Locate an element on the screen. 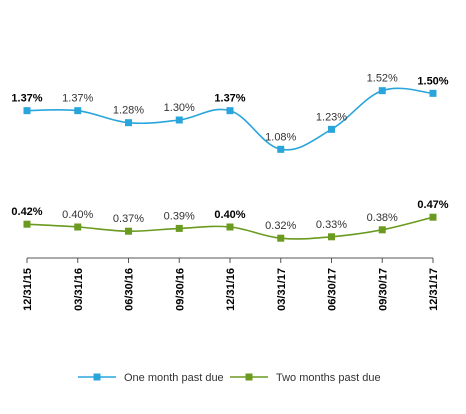  data-label: 1.23% is located at coordinates (331, 117).